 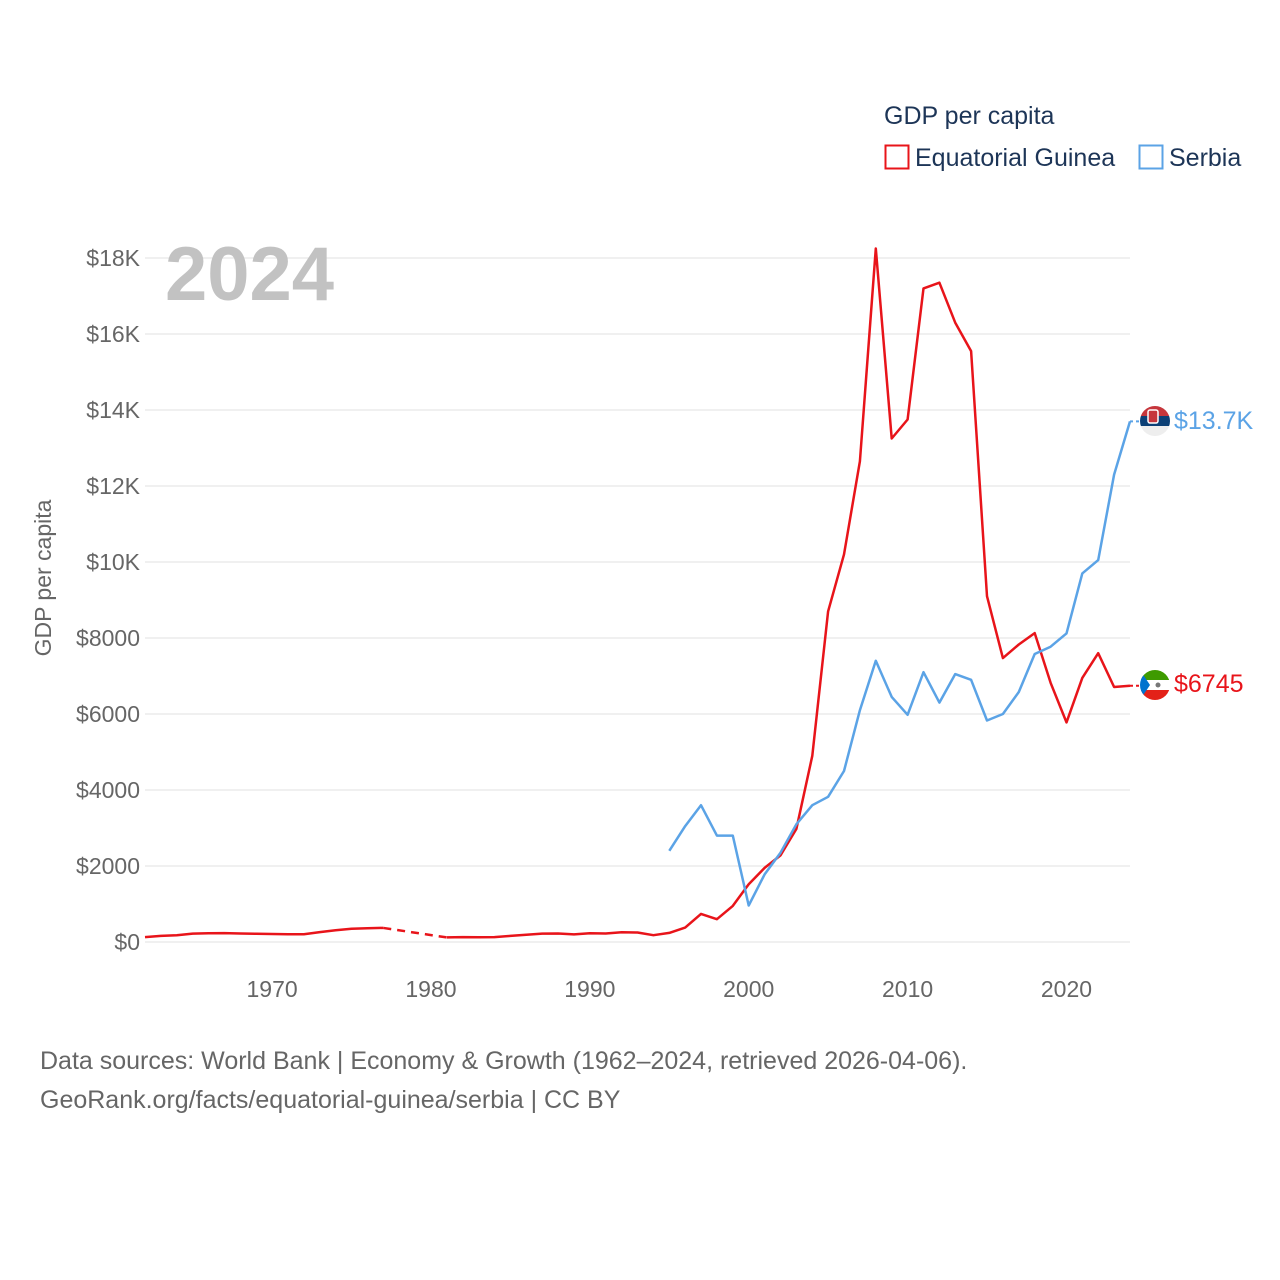 I want to click on equatorial-guinea-flag-icon, so click(x=1155, y=685).